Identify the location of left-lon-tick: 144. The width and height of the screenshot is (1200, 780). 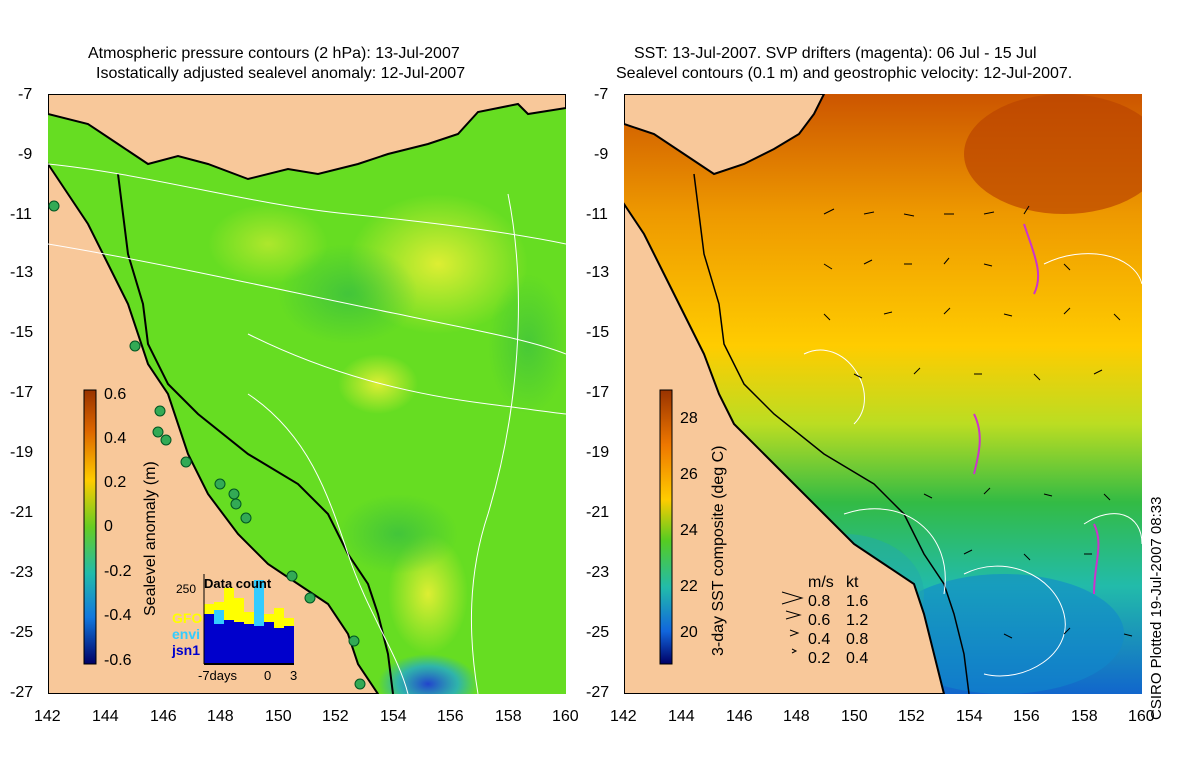
(105, 716).